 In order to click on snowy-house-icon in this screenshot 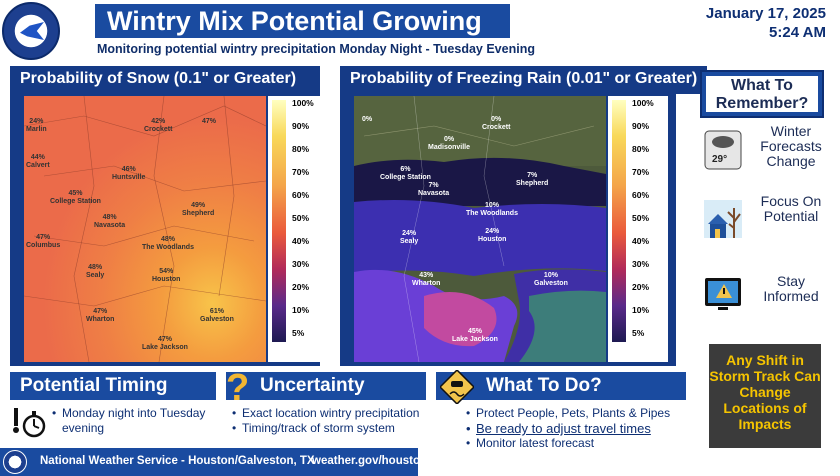, I will do `click(723, 222)`.